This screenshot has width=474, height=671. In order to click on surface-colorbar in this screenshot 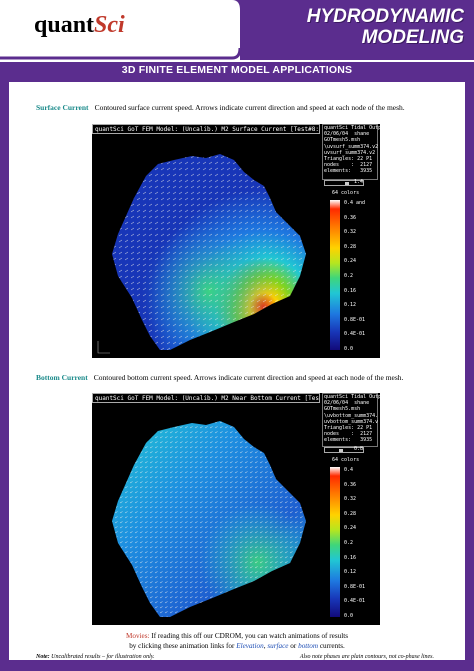, I will do `click(335, 275)`.